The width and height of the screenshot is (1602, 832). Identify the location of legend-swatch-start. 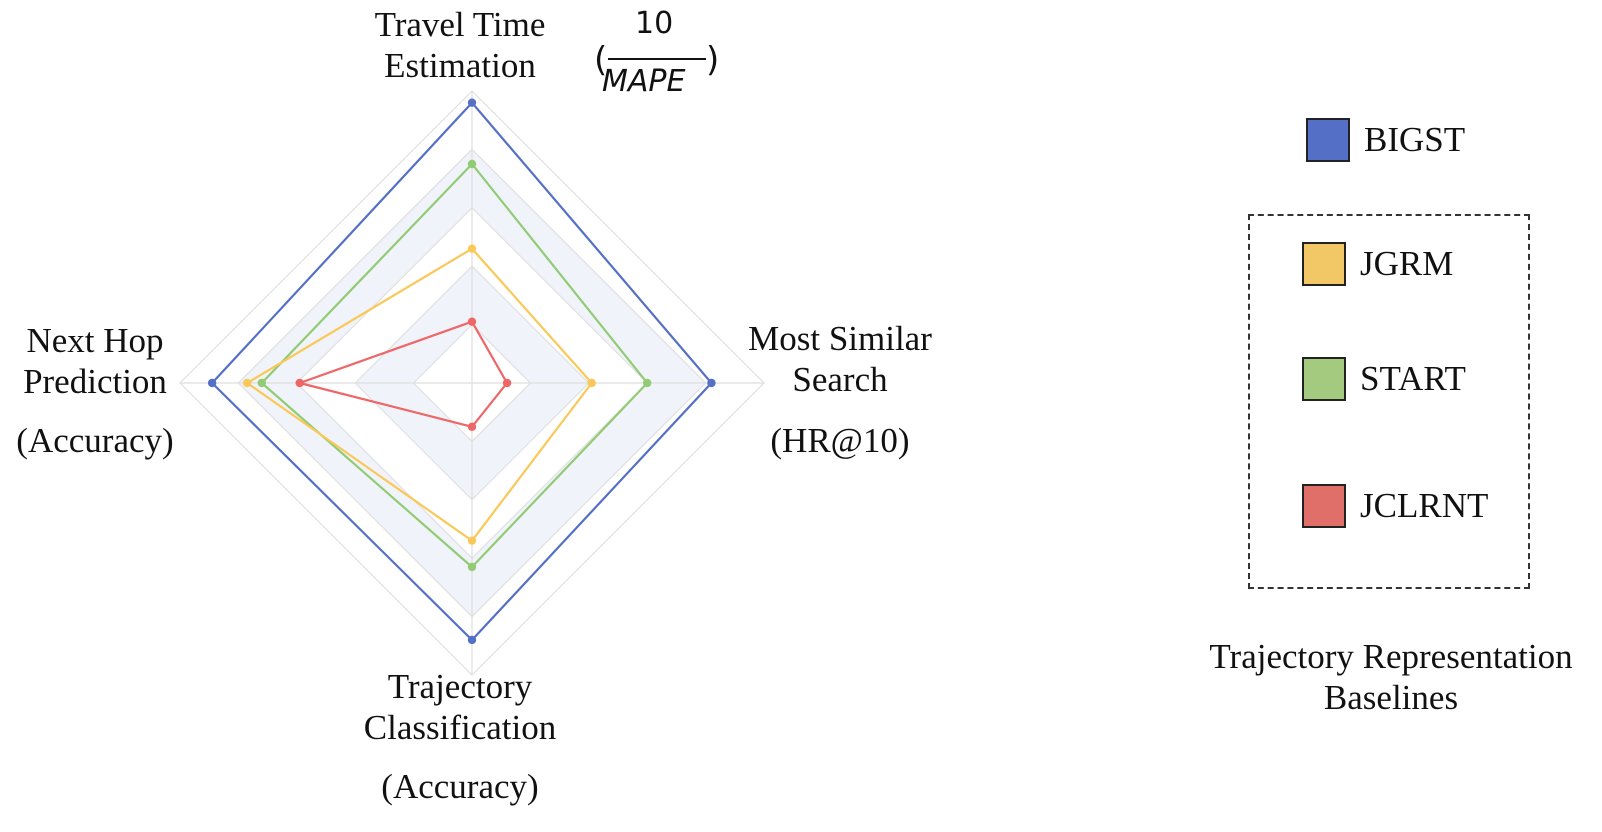
(1324, 379).